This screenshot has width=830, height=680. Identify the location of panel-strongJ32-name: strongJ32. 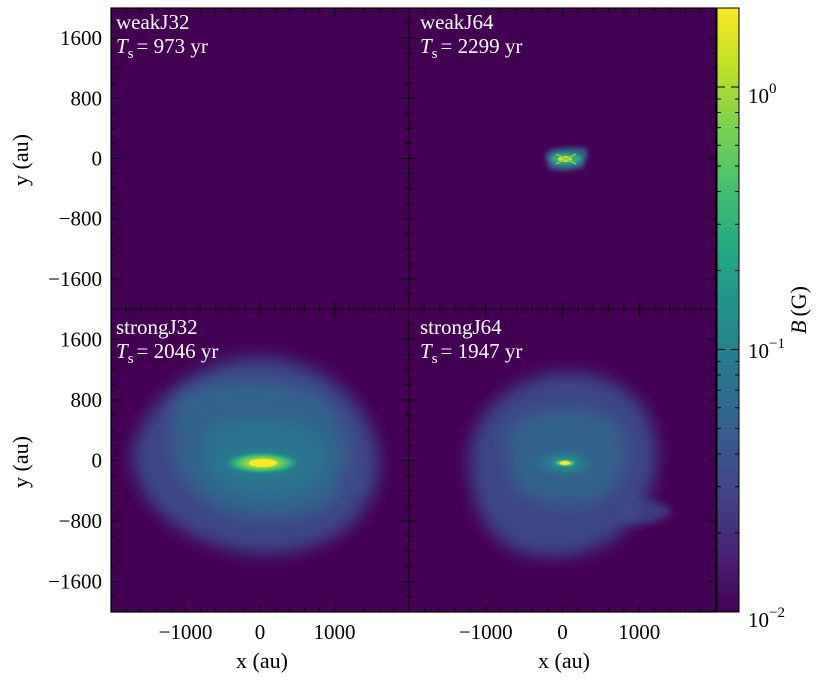
(157, 327).